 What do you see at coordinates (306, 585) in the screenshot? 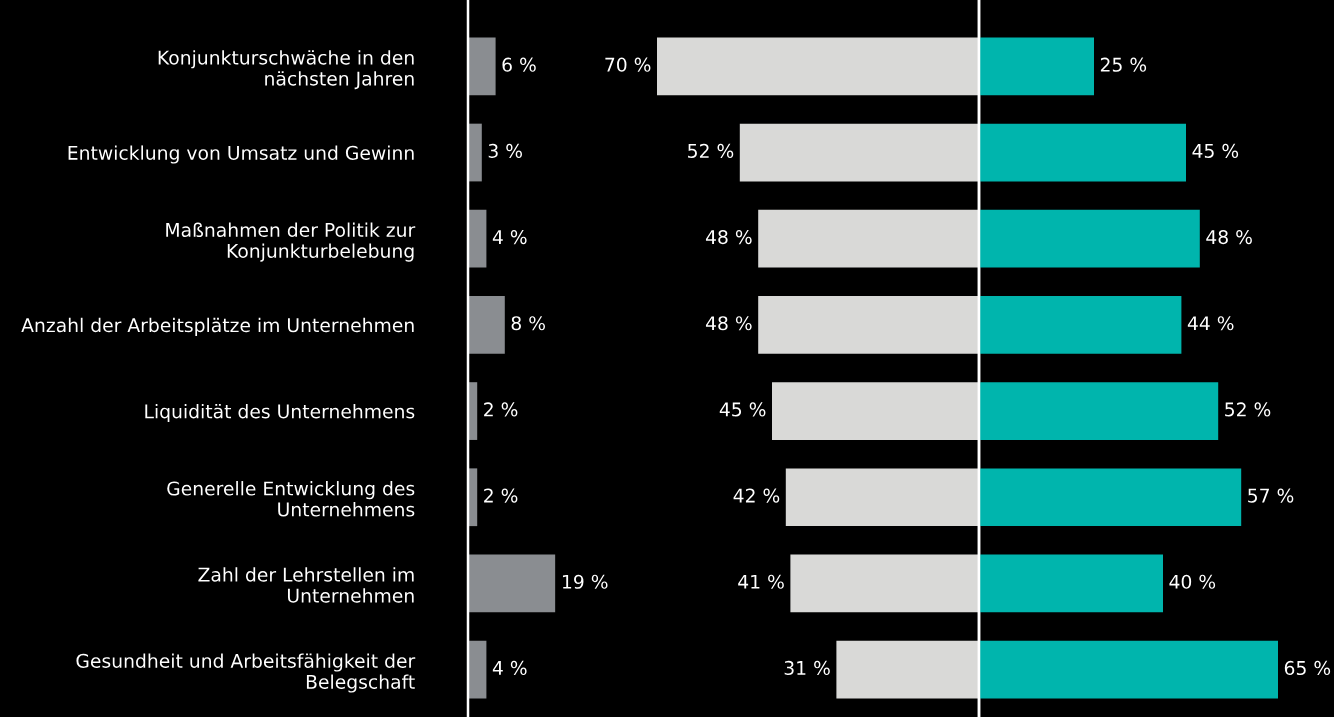
I see `y-tick-label: Zahl der Lehrstellen im Unternehmen` at bounding box center [306, 585].